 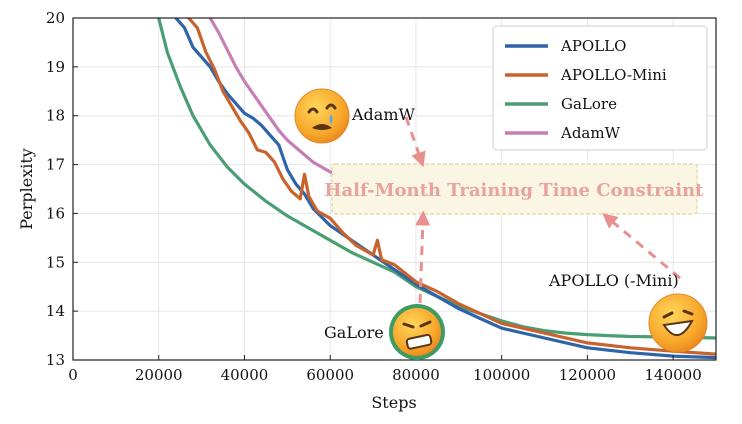 I want to click on galore-annotation-label: GaLore, so click(x=354, y=332).